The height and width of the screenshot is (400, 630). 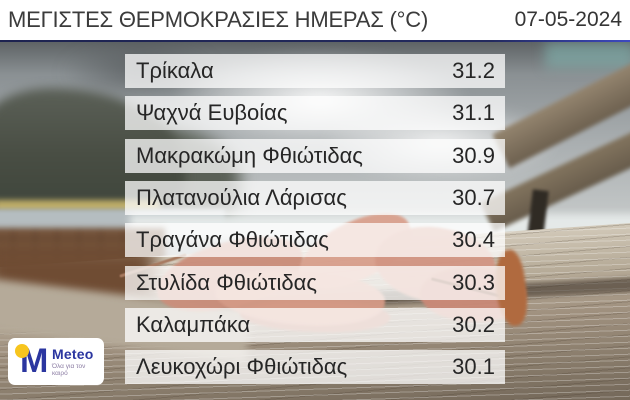 What do you see at coordinates (473, 70) in the screenshot?
I see `temperature-value: 31.2` at bounding box center [473, 70].